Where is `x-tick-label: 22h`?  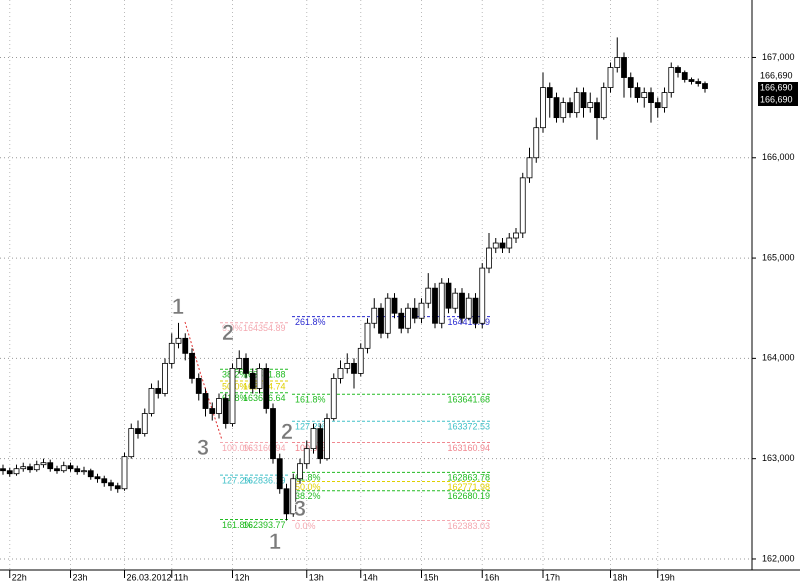
x-tick-label: 22h is located at coordinates (19, 577).